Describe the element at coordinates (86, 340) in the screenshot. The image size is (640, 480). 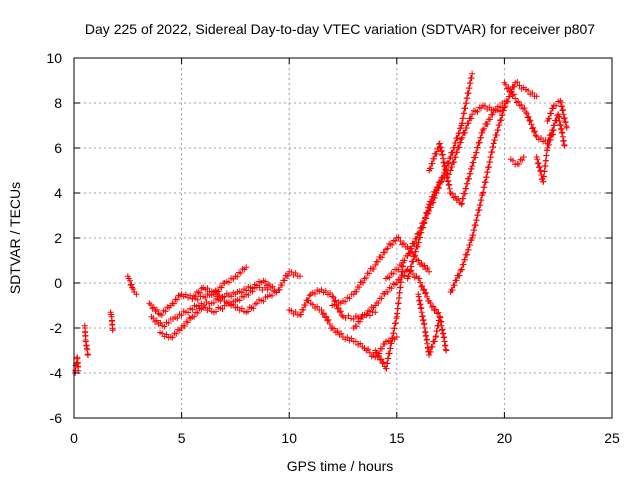
I see `series-s2` at that location.